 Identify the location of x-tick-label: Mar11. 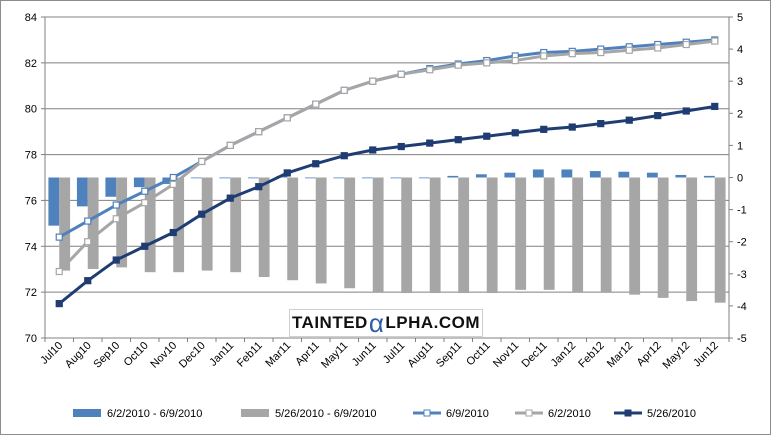
(278, 355).